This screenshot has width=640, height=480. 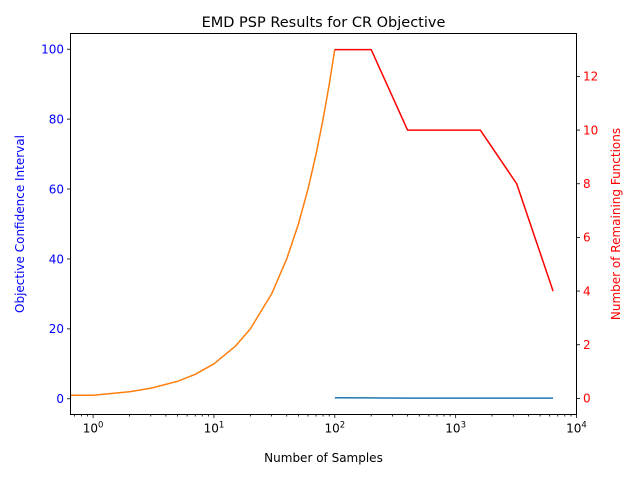 What do you see at coordinates (587, 184) in the screenshot?
I see `y-right-tick-label: 8` at bounding box center [587, 184].